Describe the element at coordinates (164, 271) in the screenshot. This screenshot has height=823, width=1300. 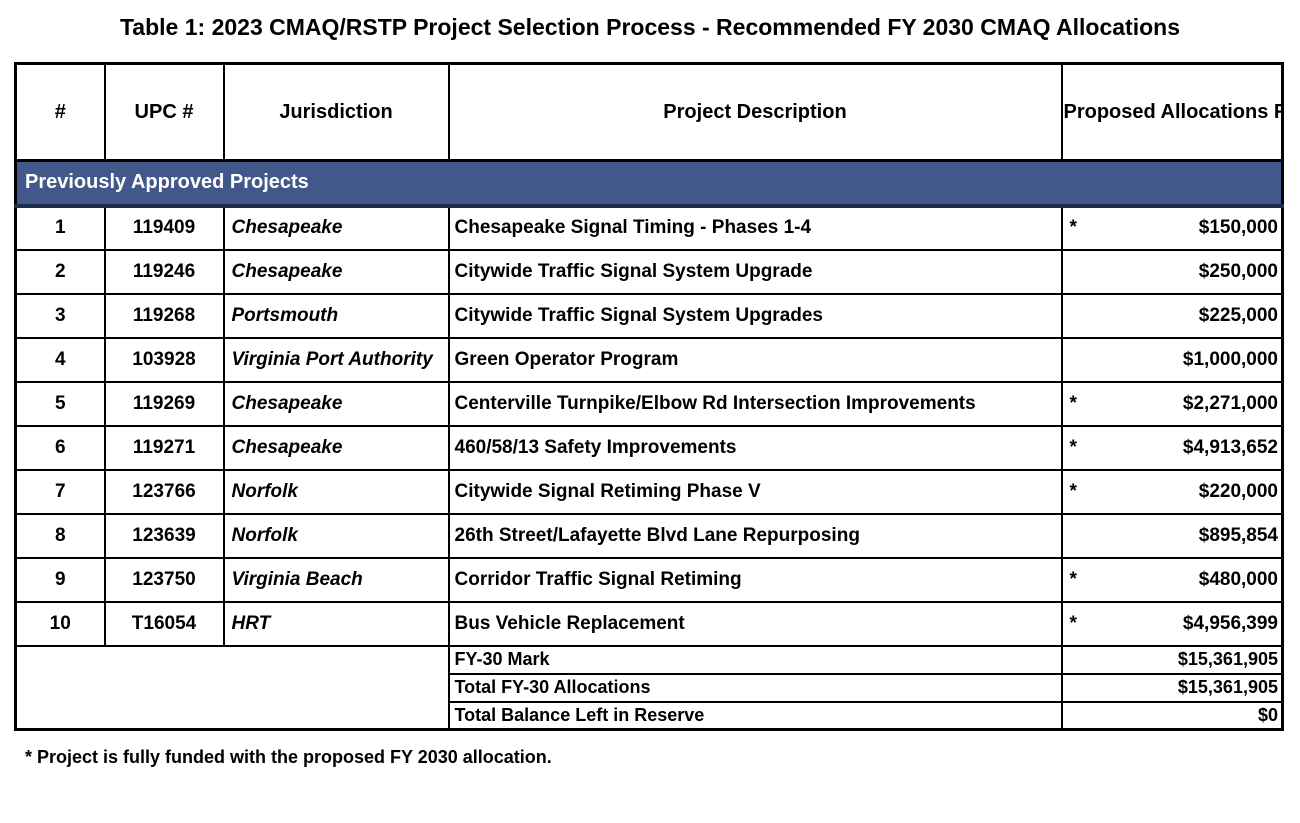
I see `cell-upc: 119246` at that location.